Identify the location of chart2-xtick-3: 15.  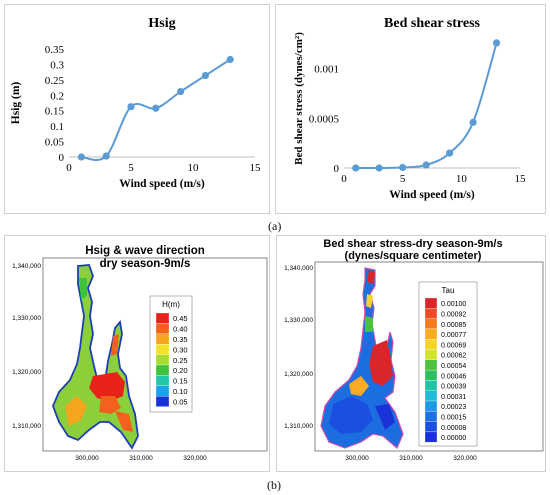
(521, 179).